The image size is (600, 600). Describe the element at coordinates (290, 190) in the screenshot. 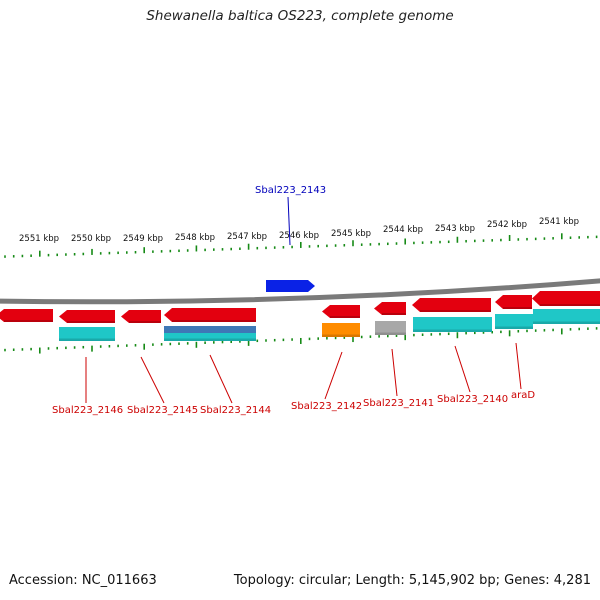

I see `gene-label: Sbal223_2143` at that location.